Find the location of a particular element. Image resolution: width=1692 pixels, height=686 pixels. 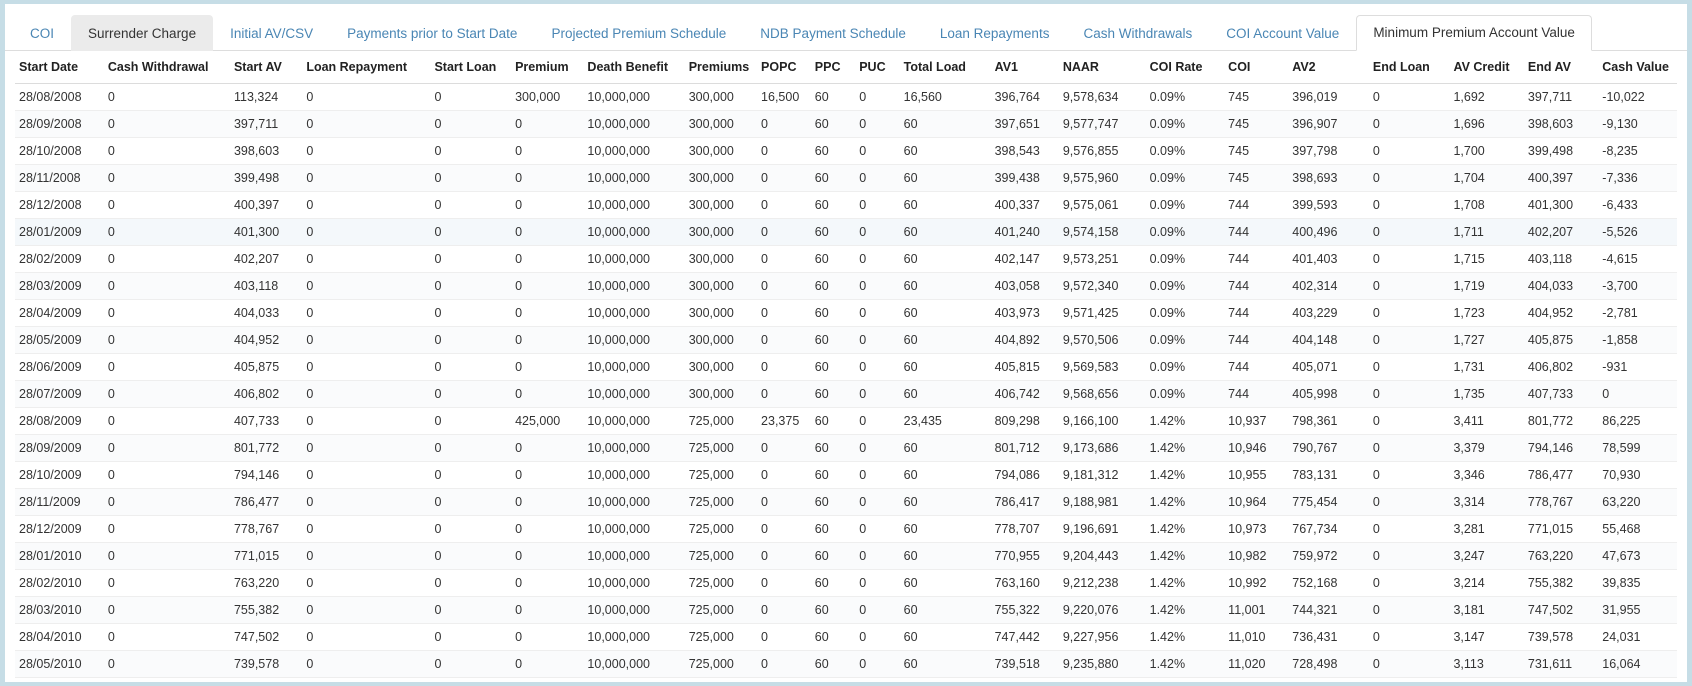

tab-ndb-payment-schedule: NDB Payment Schedule is located at coordinates (833, 33).